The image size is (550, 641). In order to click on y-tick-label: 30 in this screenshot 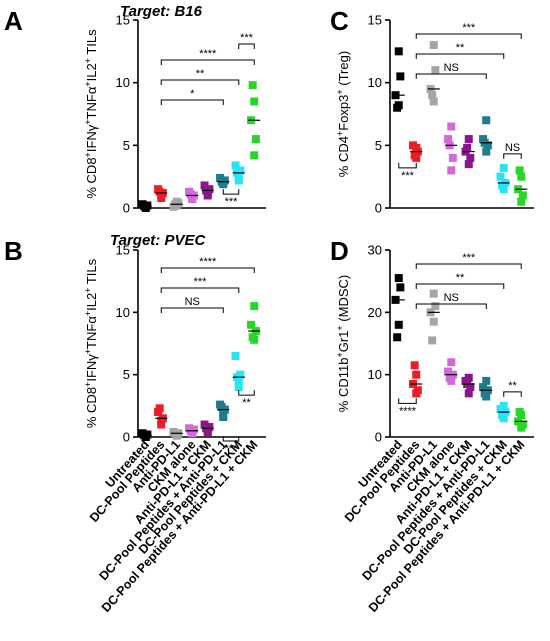, I will do `click(375, 250)`.